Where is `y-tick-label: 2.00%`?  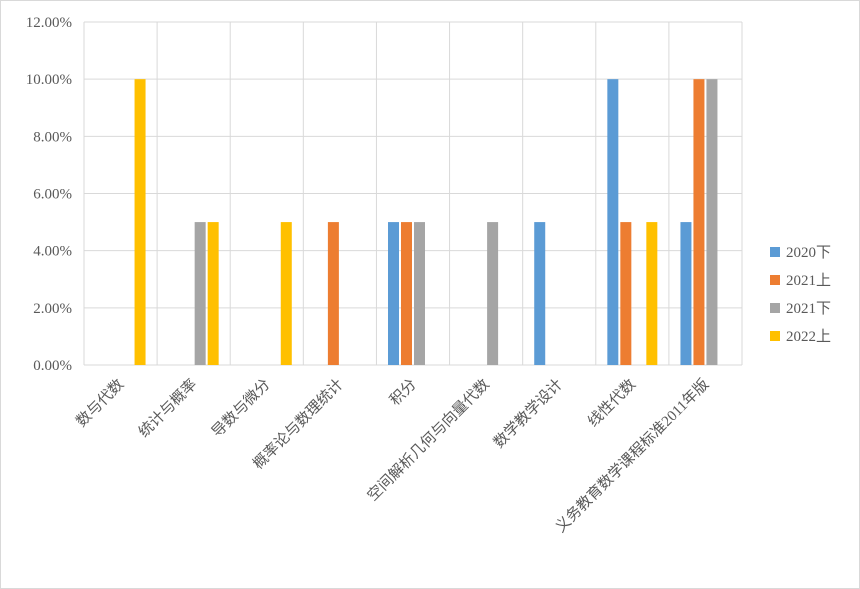 y-tick-label: 2.00% is located at coordinates (52, 309).